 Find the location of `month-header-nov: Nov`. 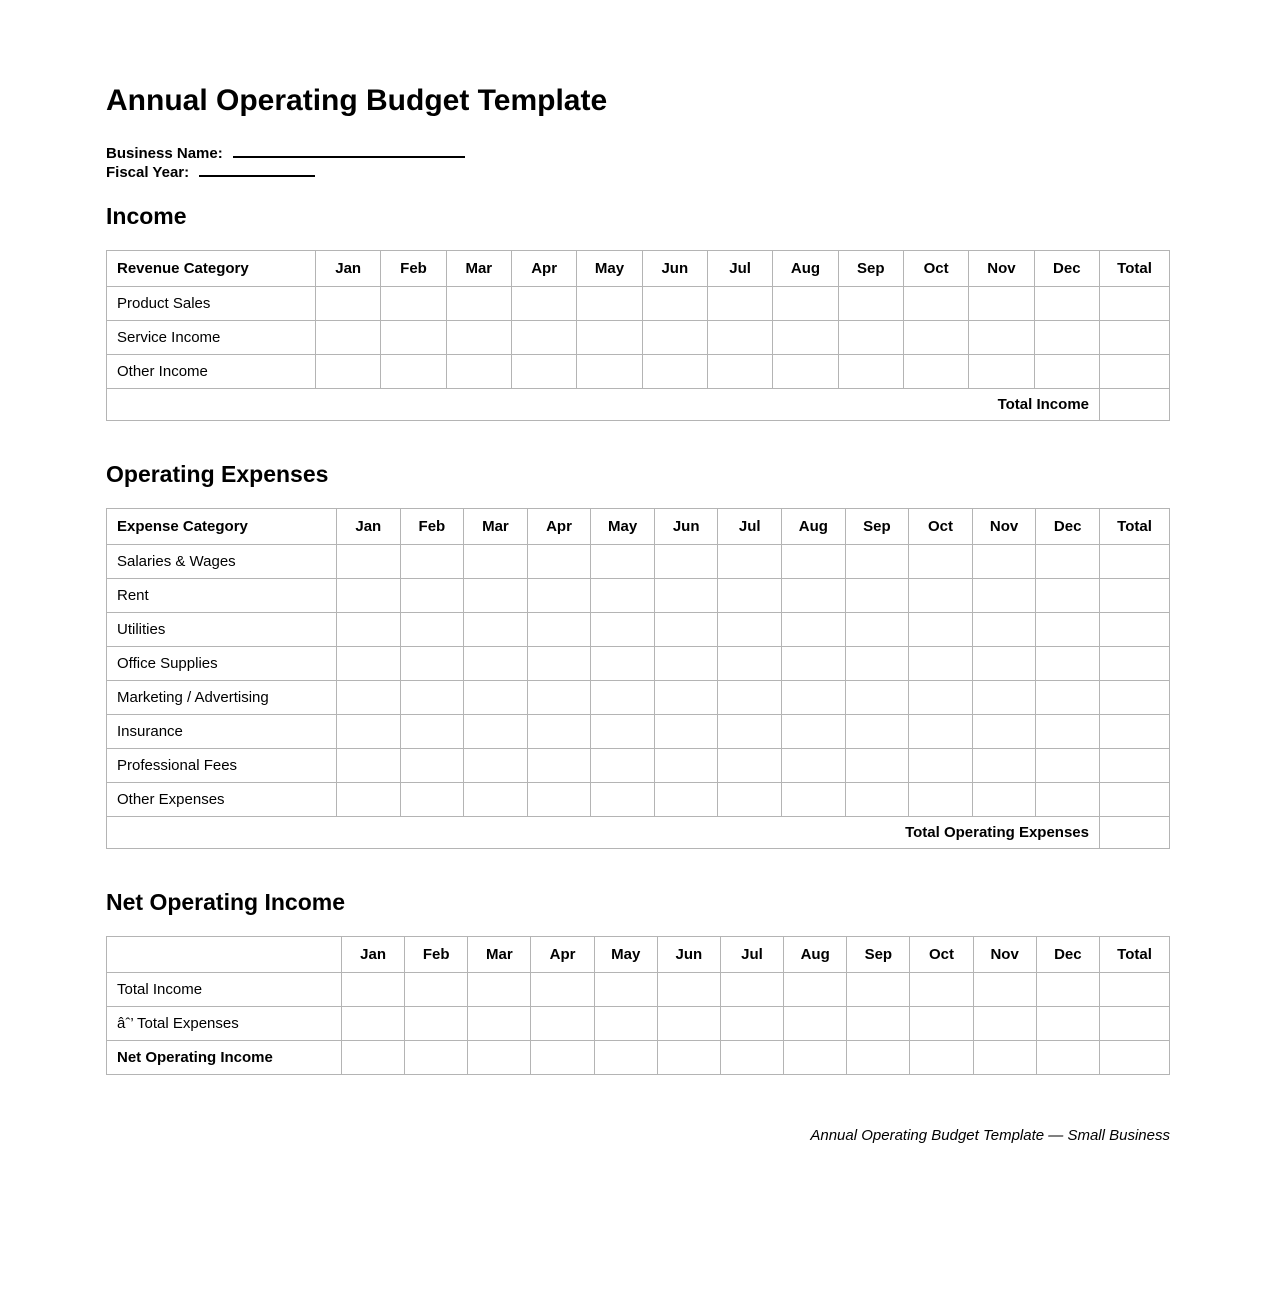

month-header-nov: Nov is located at coordinates (1004, 526).